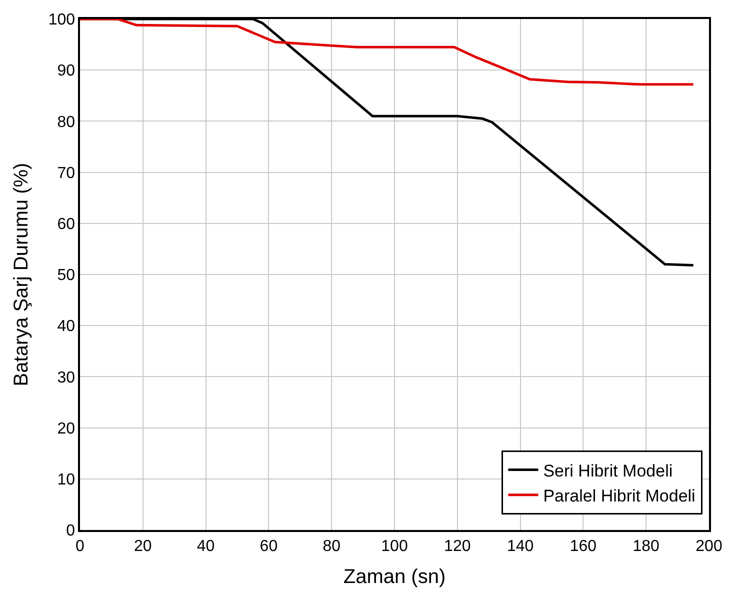 This screenshot has width=734, height=596. I want to click on x-tick-label: 40, so click(205, 546).